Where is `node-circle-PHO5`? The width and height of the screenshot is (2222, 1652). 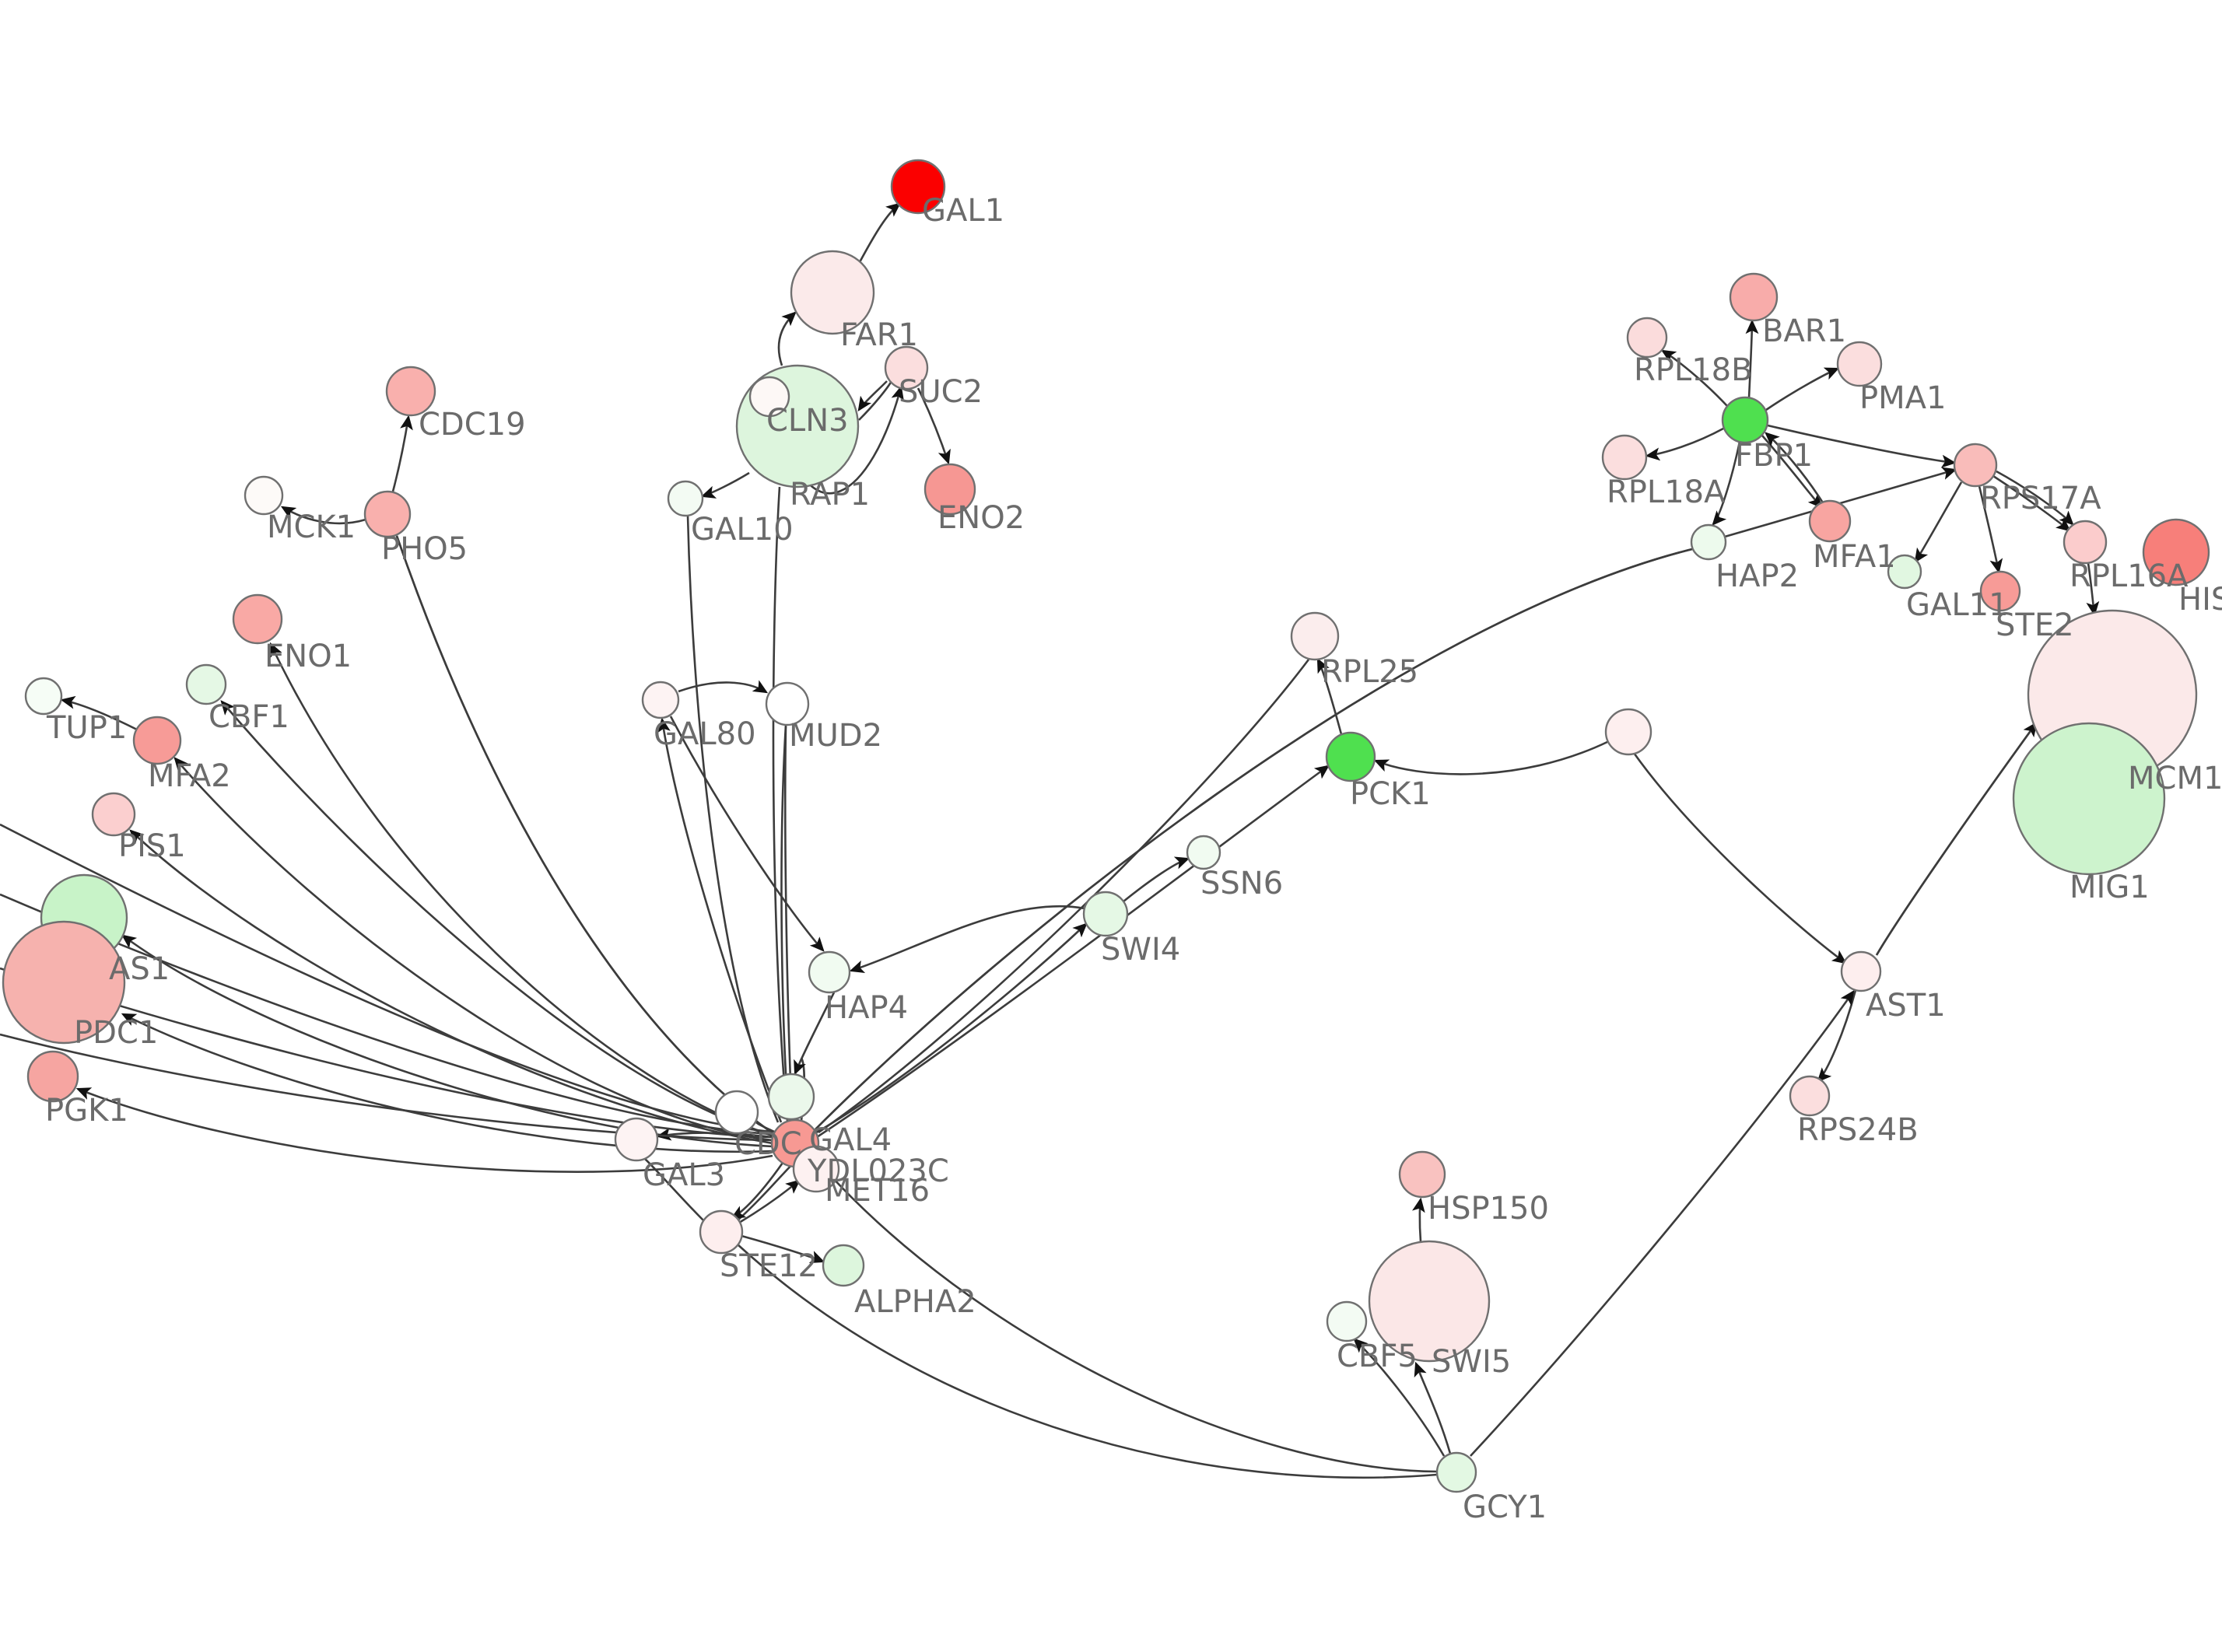 node-circle-PHO5 is located at coordinates (387, 514).